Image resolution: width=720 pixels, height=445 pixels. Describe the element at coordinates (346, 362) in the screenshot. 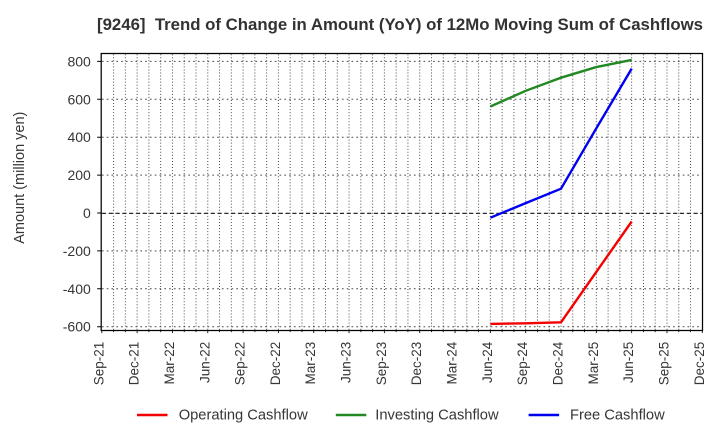

I see `svg-text: Jun-23` at that location.